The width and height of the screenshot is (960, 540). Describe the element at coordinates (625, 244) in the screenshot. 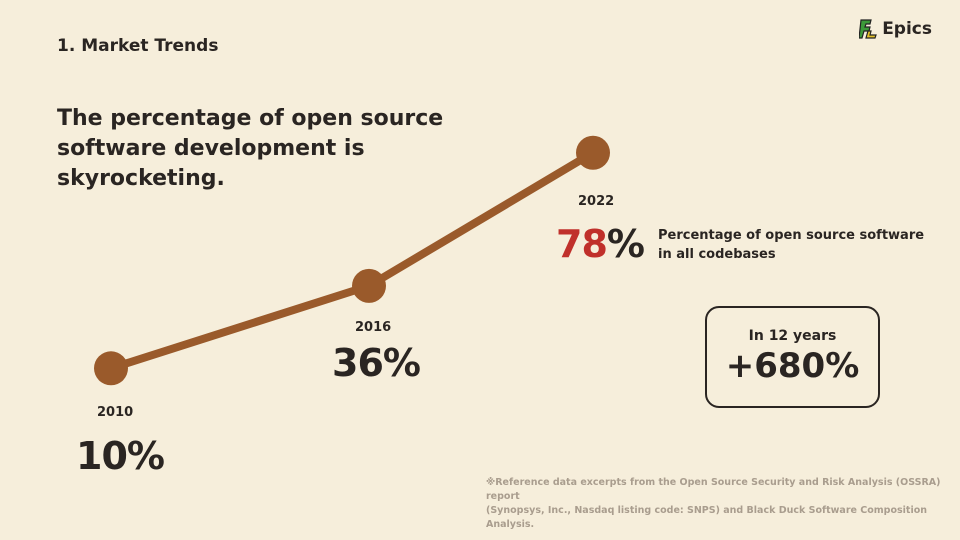

I see `percent-sign: %` at that location.